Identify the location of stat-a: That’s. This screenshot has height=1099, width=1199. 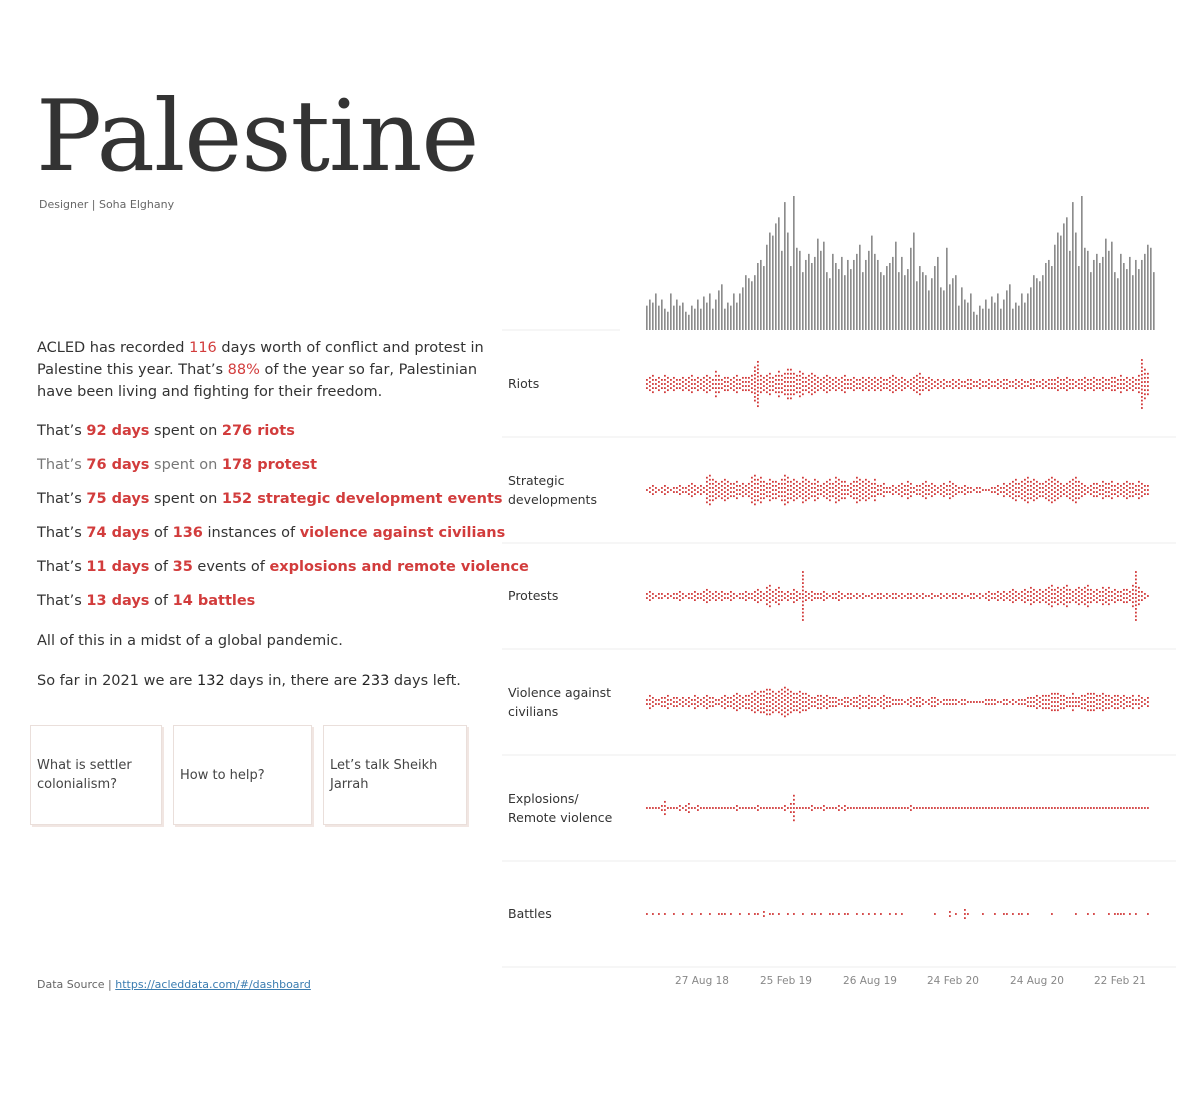
(62, 499).